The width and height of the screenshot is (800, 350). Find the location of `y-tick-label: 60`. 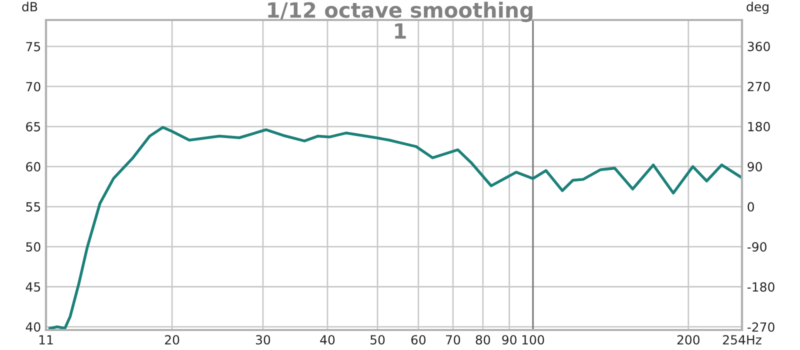

y-tick-label: 60 is located at coordinates (33, 167).